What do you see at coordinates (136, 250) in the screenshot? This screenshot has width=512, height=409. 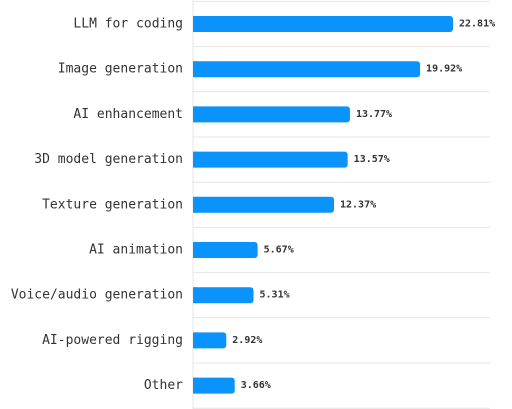 I see `category-label: AI animation` at bounding box center [136, 250].